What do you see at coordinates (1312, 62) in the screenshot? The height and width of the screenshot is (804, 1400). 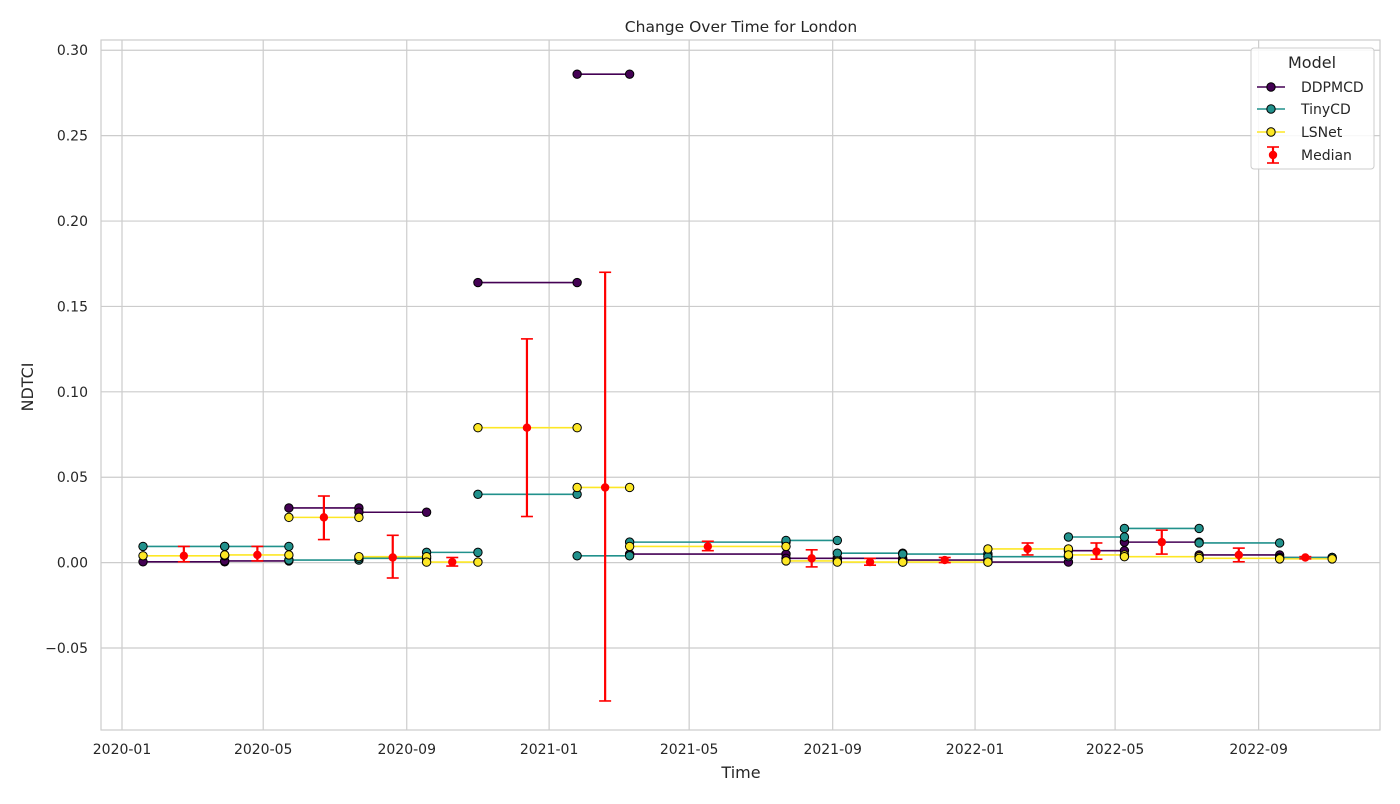 I see `legend-title: Model` at bounding box center [1312, 62].